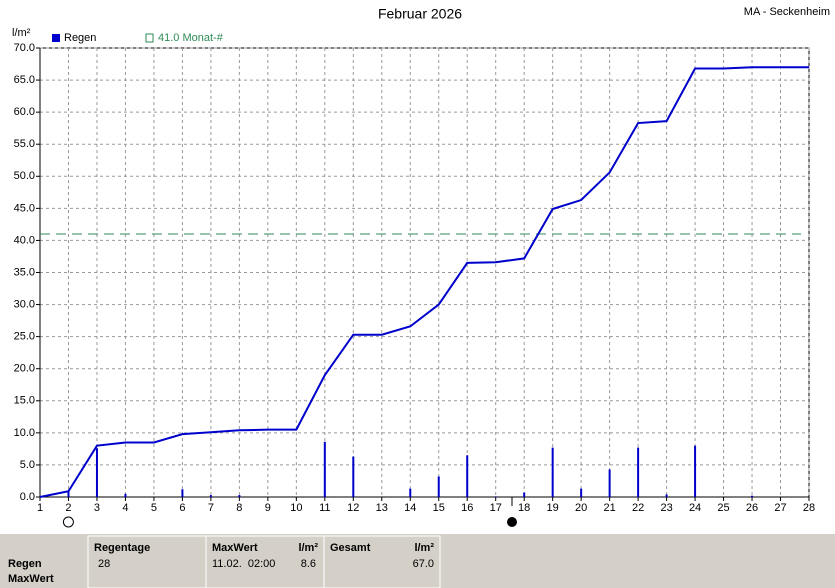 The image size is (835, 588). What do you see at coordinates (24, 337) in the screenshot?
I see `y-tick-label: 25.0` at bounding box center [24, 337].